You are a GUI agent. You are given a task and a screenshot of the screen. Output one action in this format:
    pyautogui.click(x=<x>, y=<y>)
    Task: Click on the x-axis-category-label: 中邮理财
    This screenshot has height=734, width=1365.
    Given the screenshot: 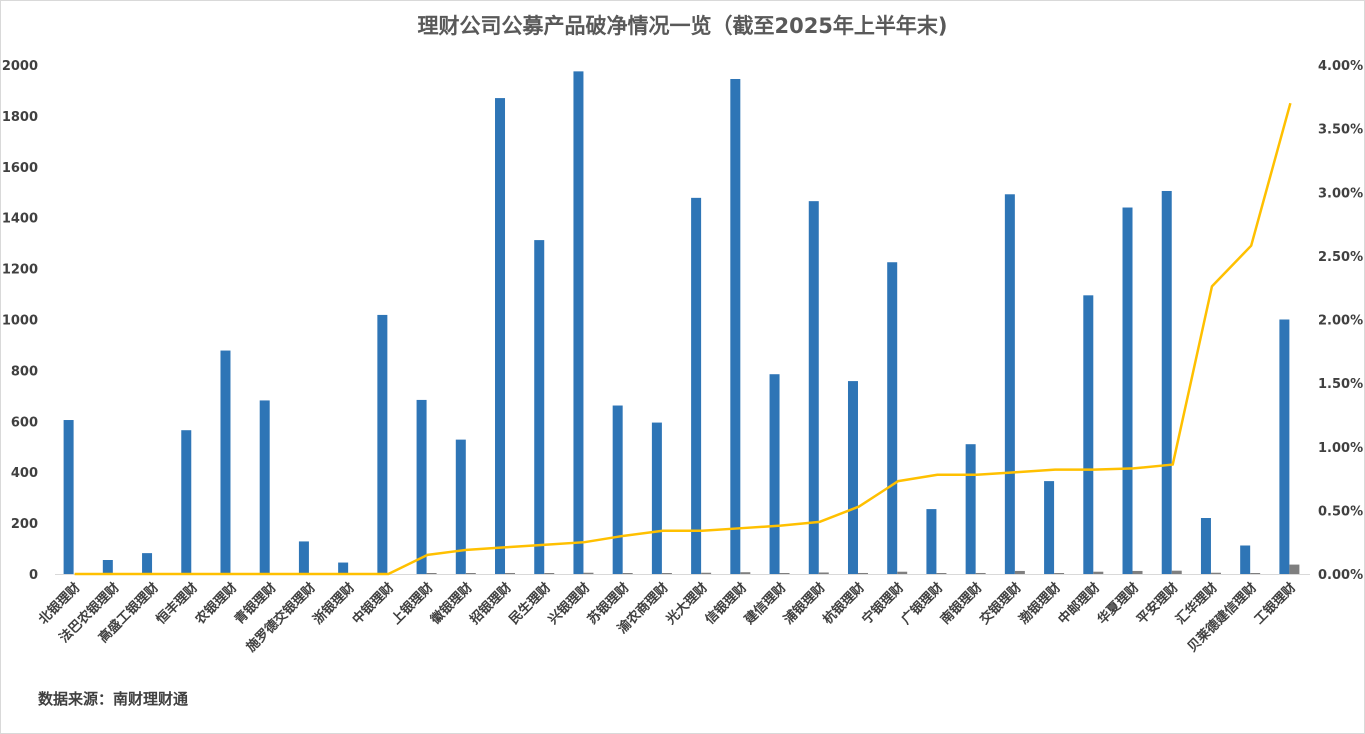 What is the action you would take?
    pyautogui.click(x=1079, y=604)
    